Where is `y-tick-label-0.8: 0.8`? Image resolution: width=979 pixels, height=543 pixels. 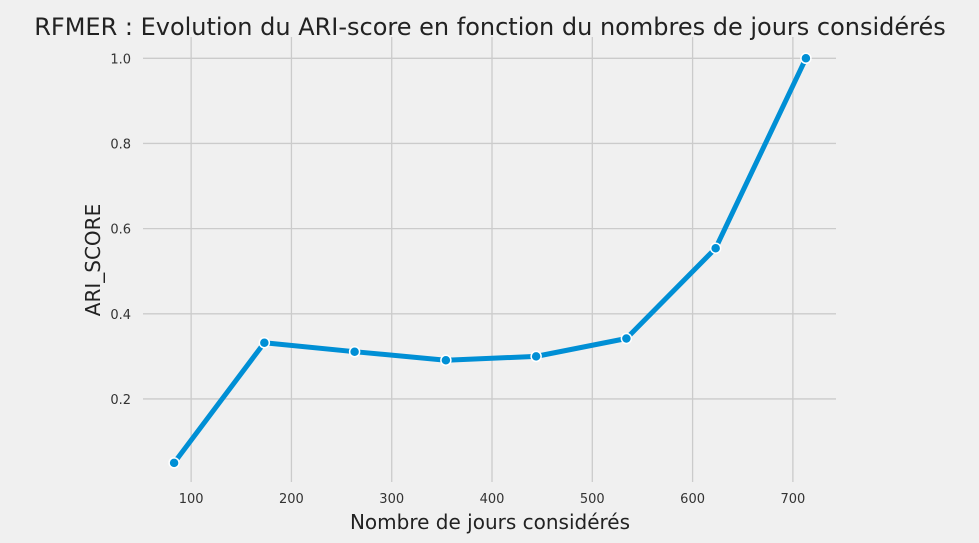 y-tick-label-0.8: 0.8 is located at coordinates (120, 144).